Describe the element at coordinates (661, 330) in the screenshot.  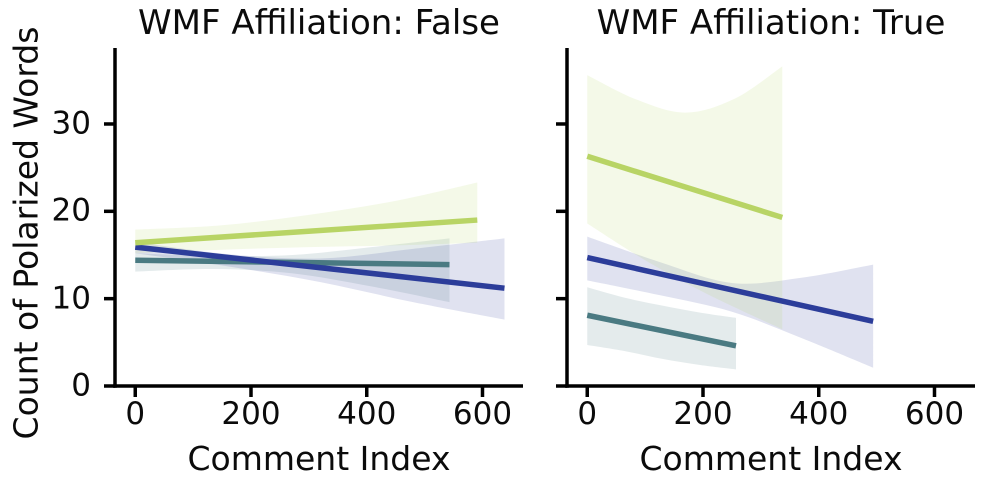
I see `regression-line-teal` at that location.